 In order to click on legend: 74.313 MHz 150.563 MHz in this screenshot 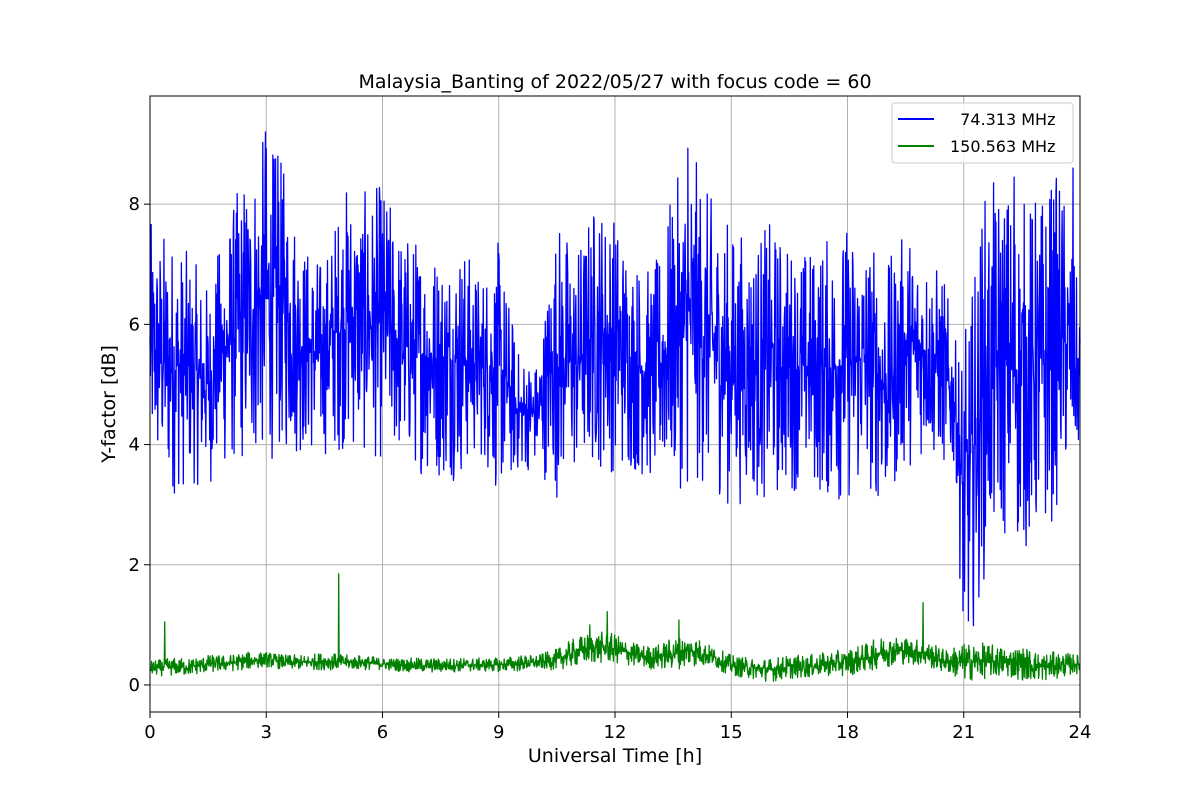, I will do `click(982, 133)`.